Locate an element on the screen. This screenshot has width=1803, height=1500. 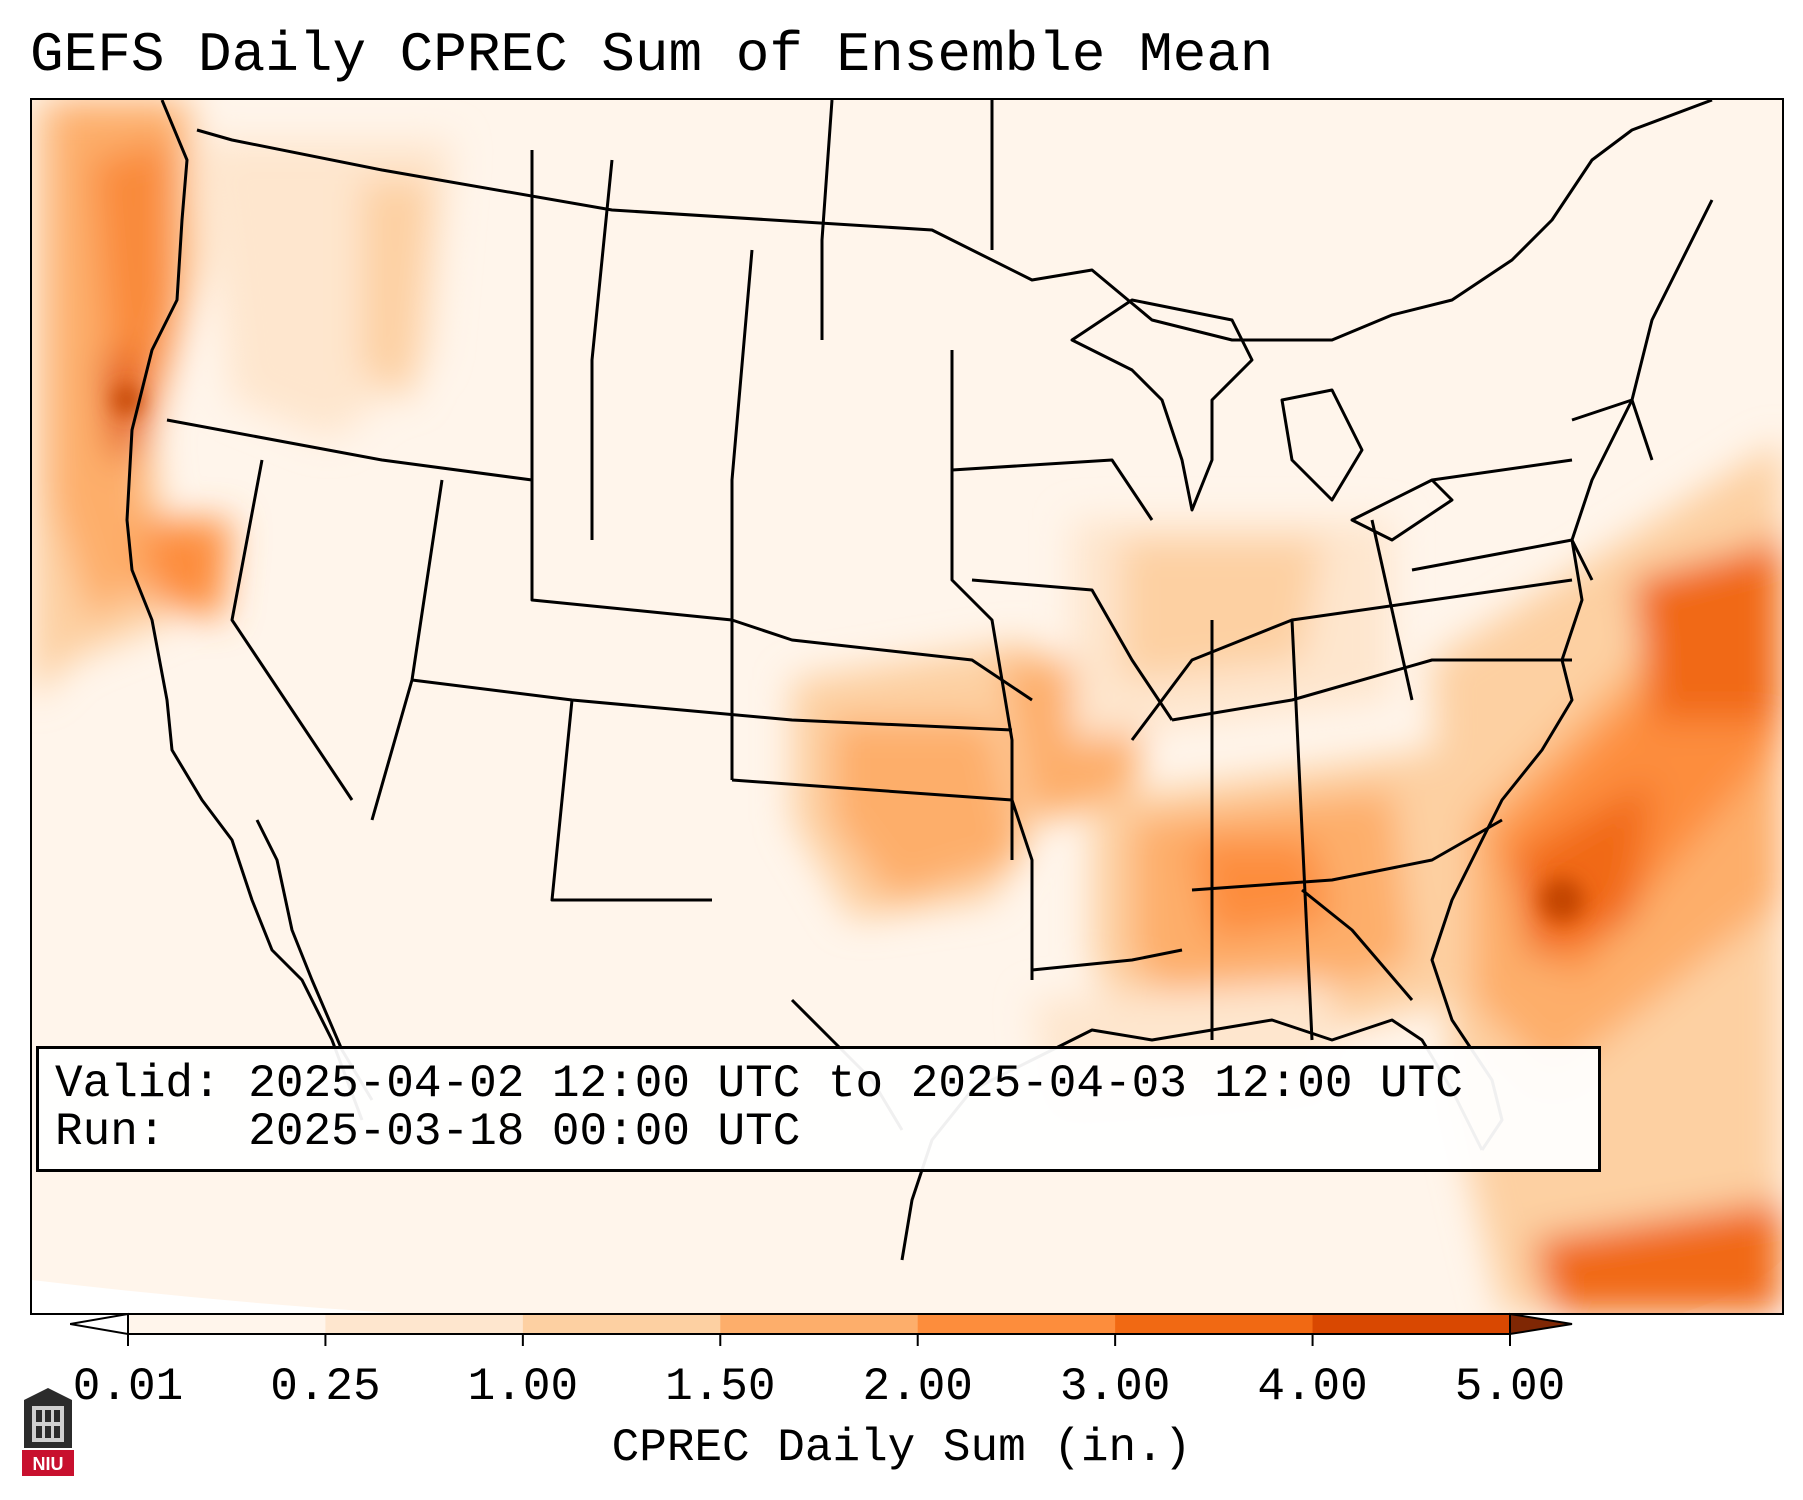
colorbar-over-arrow is located at coordinates (1541, 1324).